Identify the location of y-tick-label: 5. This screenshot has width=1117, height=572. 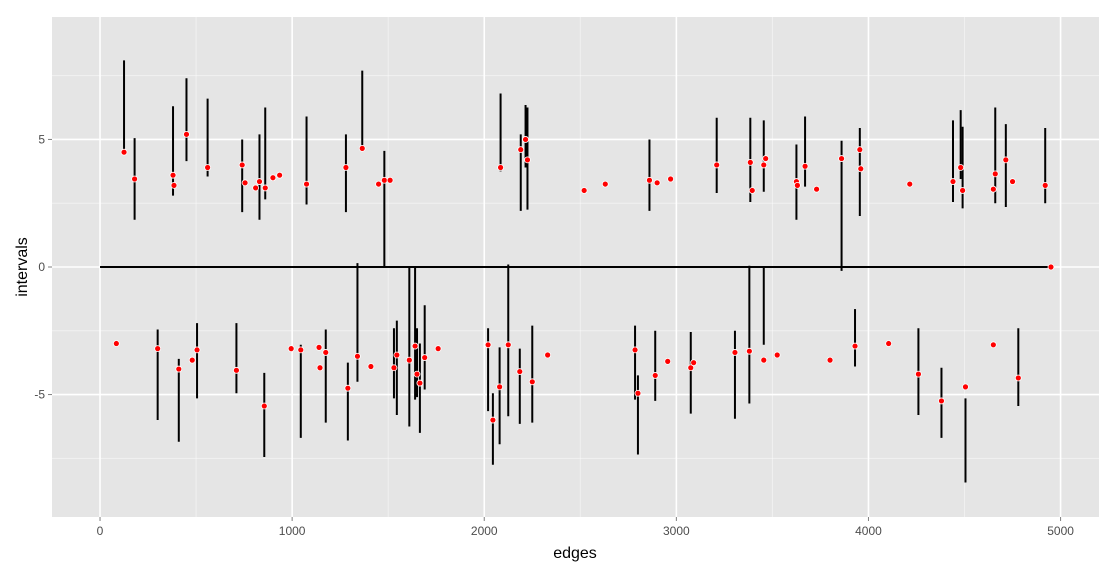
(41, 139).